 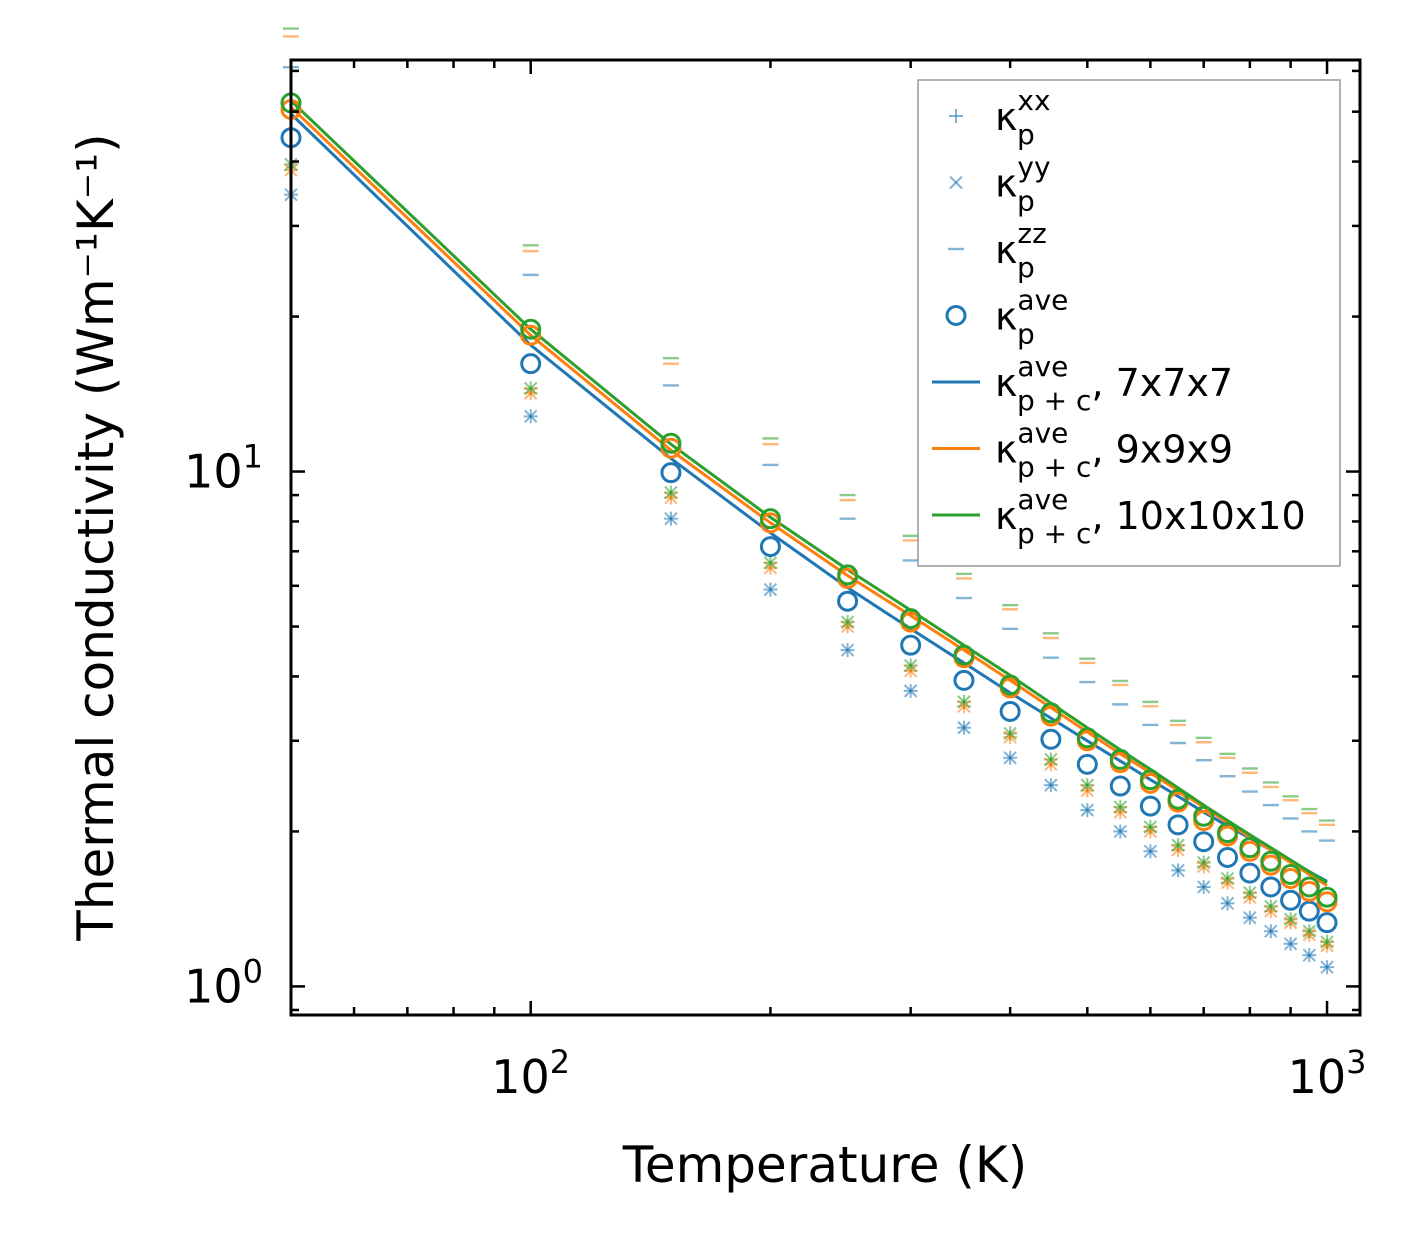 I want to click on y-tick-label: 10⁰, so click(x=223, y=982).